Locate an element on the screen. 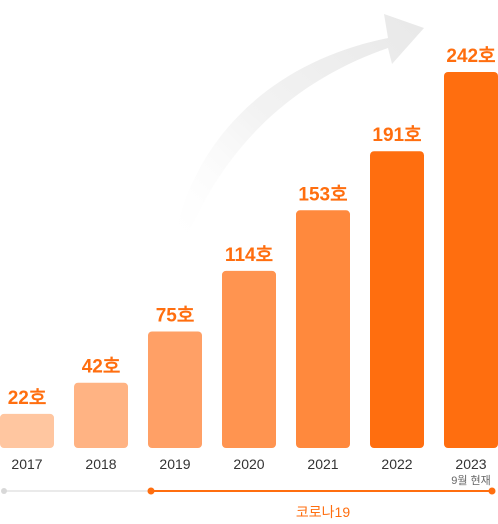 This screenshot has width=498, height=524. x-tick-note-2023: 9월 현재 is located at coordinates (471, 480).